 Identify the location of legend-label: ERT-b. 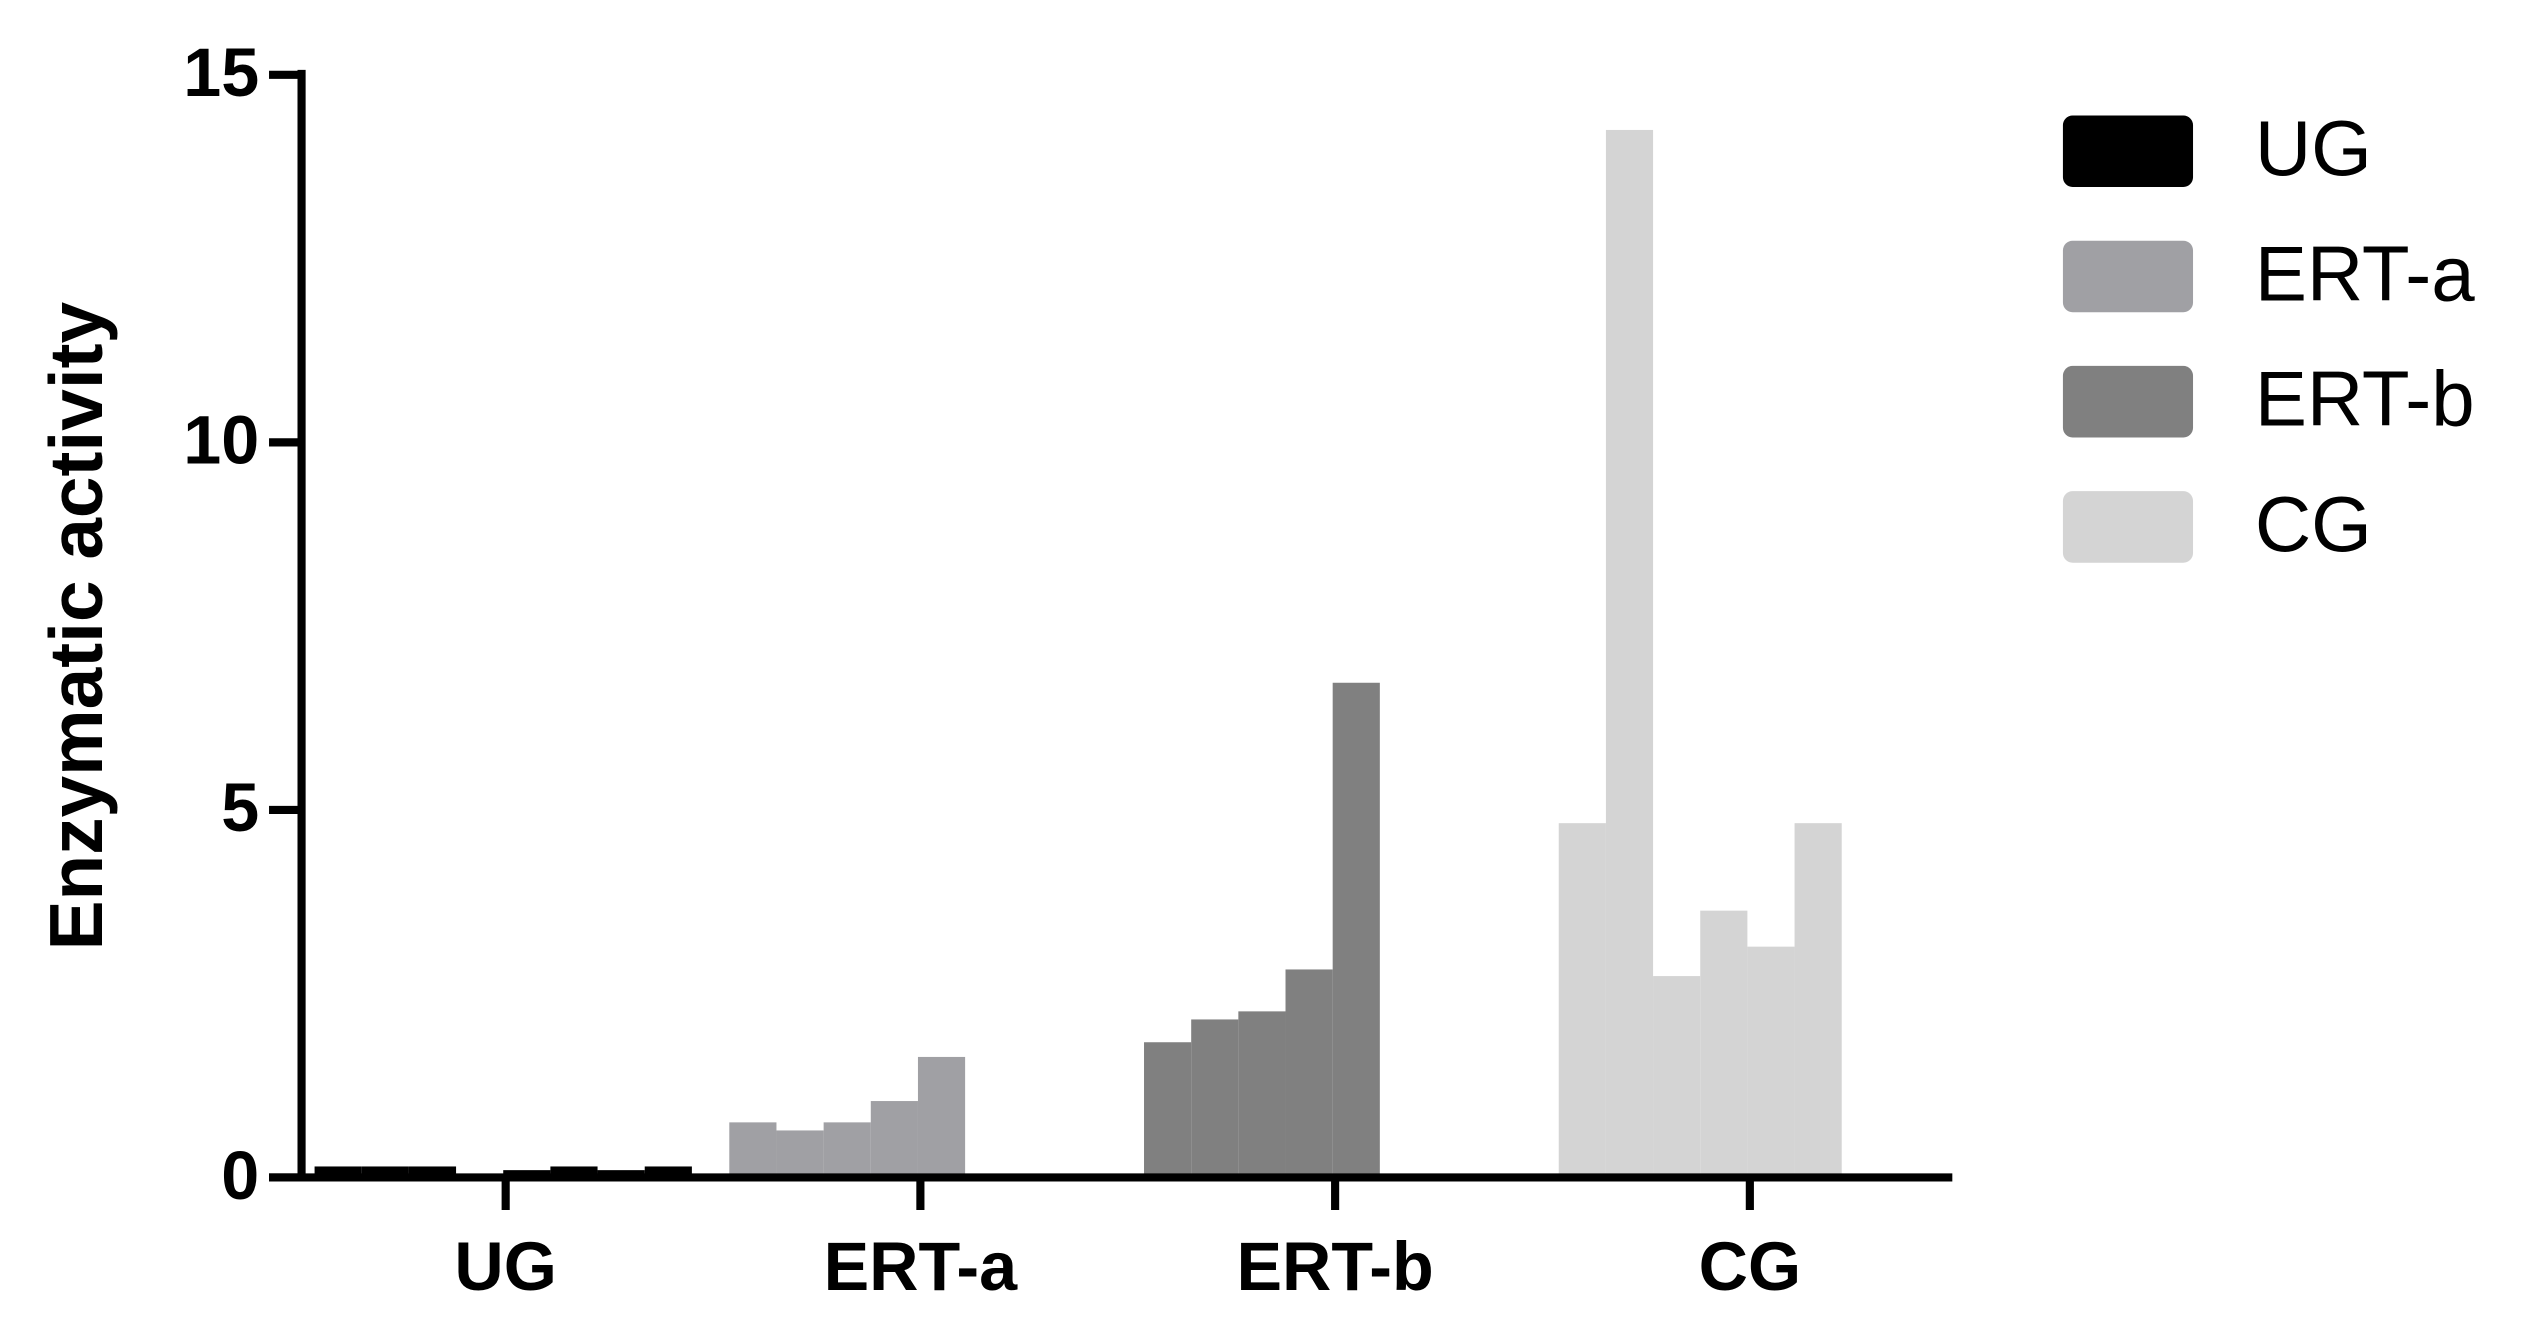
(2365, 399).